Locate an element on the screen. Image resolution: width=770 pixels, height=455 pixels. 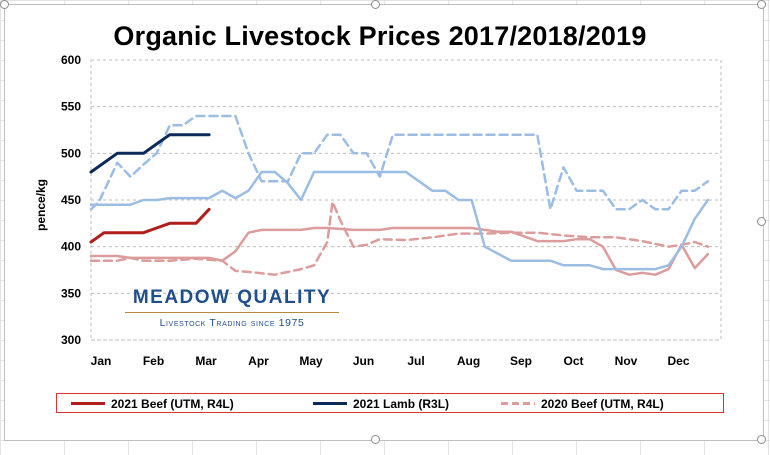
series-line-2021-beef-utm-r4l is located at coordinates (150, 225).